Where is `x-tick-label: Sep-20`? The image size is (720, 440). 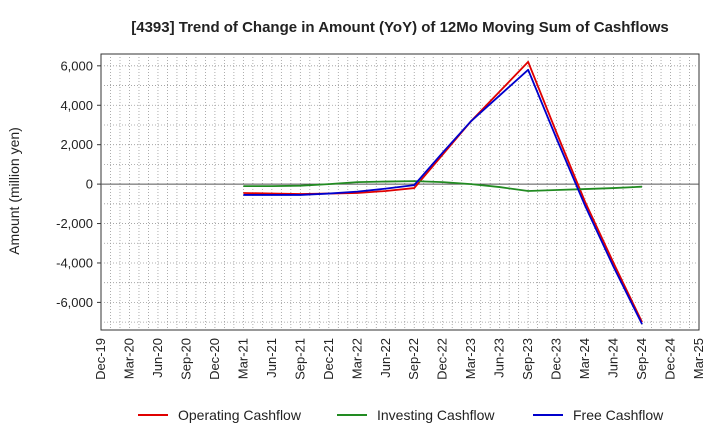
x-tick-label: Sep-20 is located at coordinates (185, 359).